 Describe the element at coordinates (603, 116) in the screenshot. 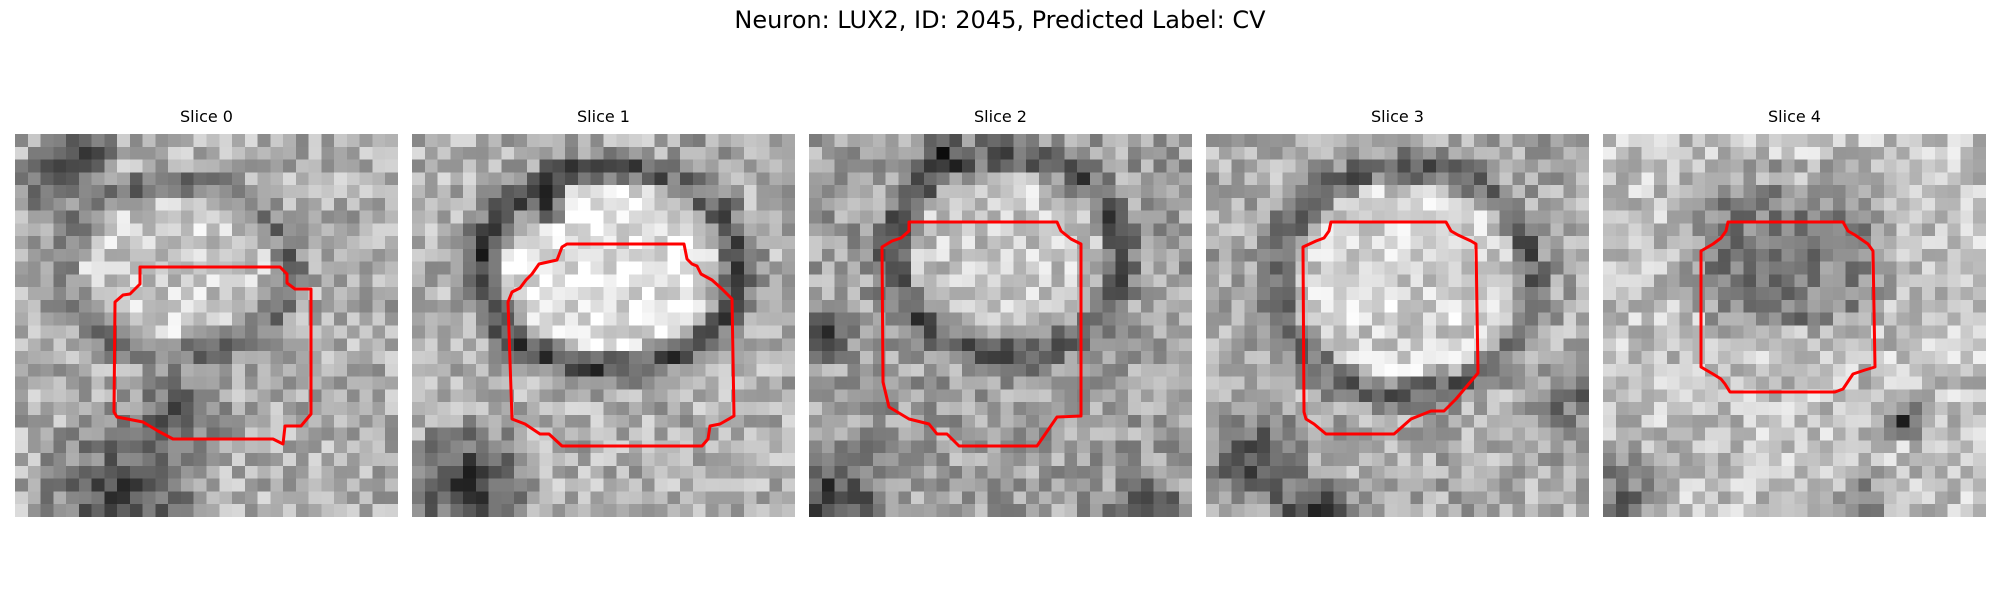

I see `slice-title: Slice 1` at that location.